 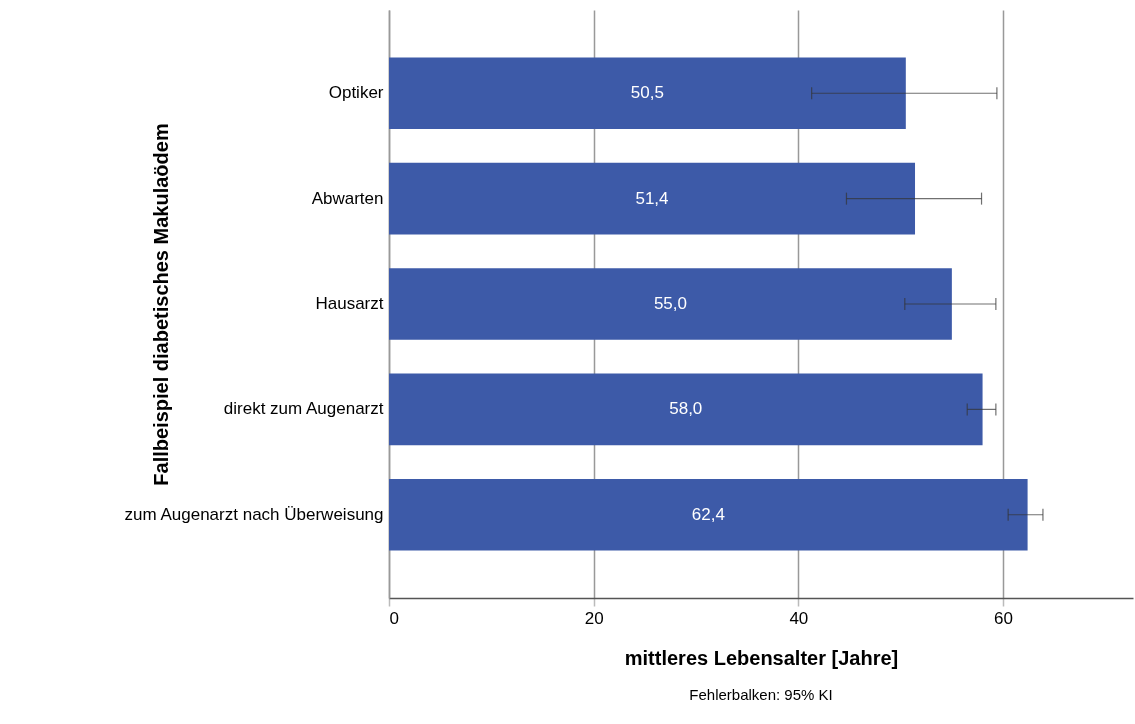 What do you see at coordinates (394, 618) in the screenshot?
I see `x-tick-label: 0` at bounding box center [394, 618].